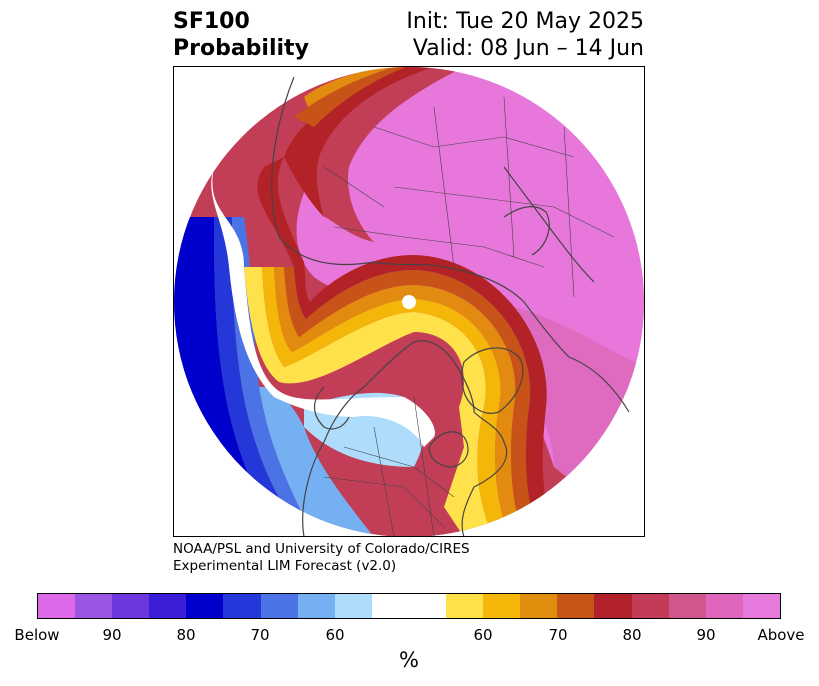 This screenshot has height=686, width=819. I want to click on alaska-coast, so click(332, 408).